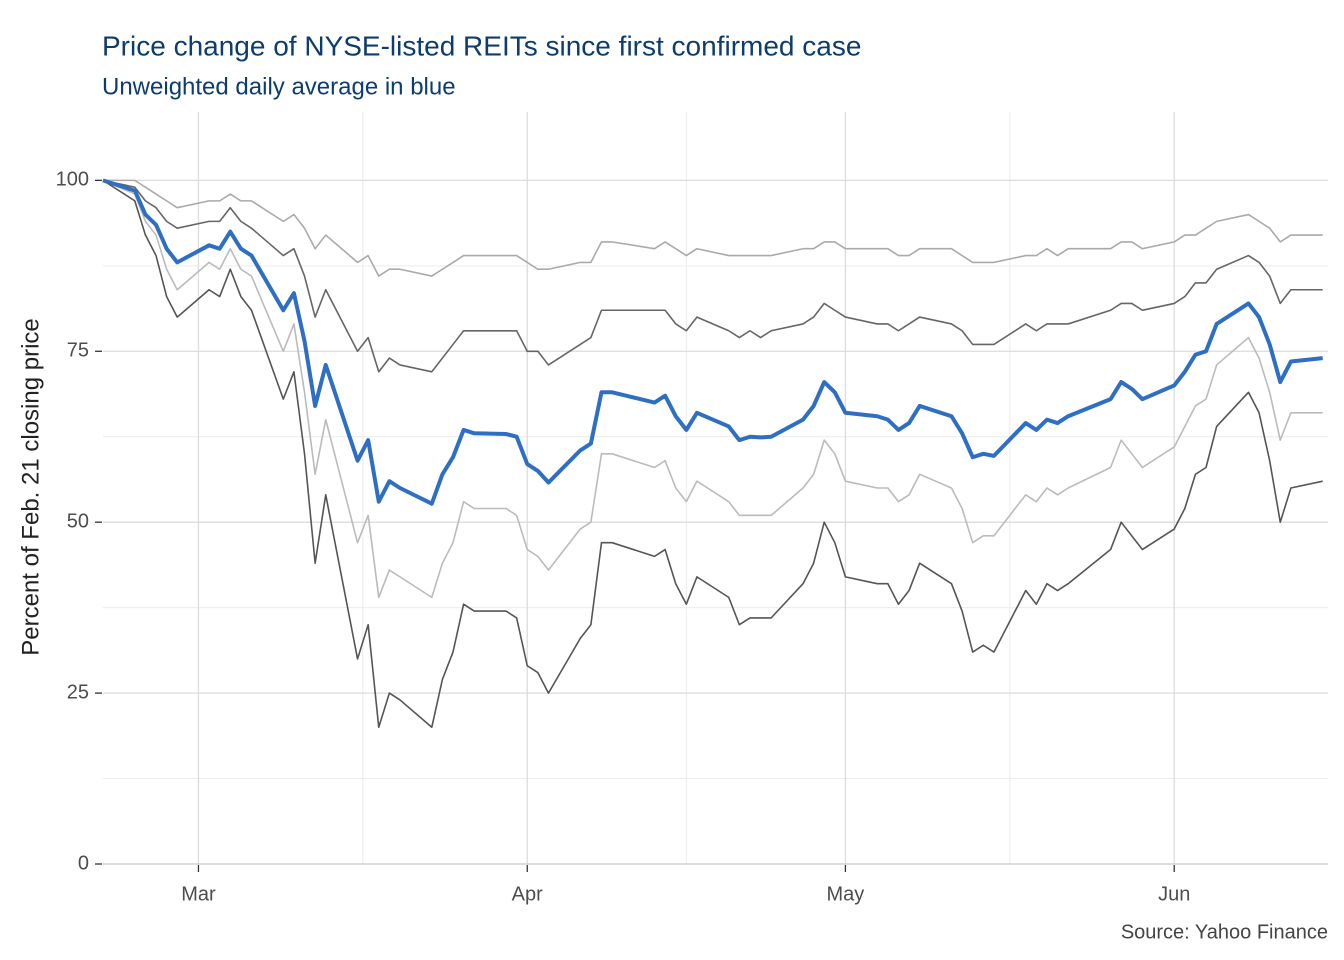  I want to click on x-tick-label: May, so click(846, 894).